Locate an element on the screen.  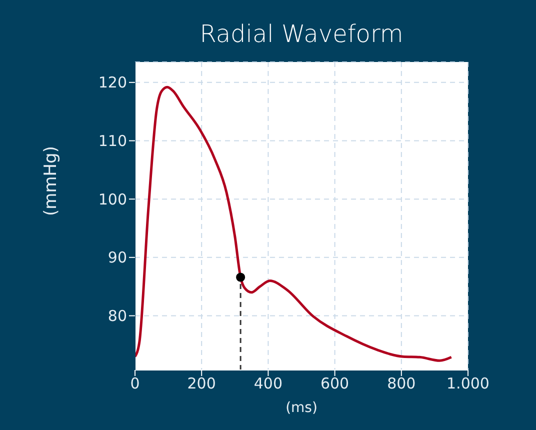
y-axis-title: (mmHg) is located at coordinates (51, 181).